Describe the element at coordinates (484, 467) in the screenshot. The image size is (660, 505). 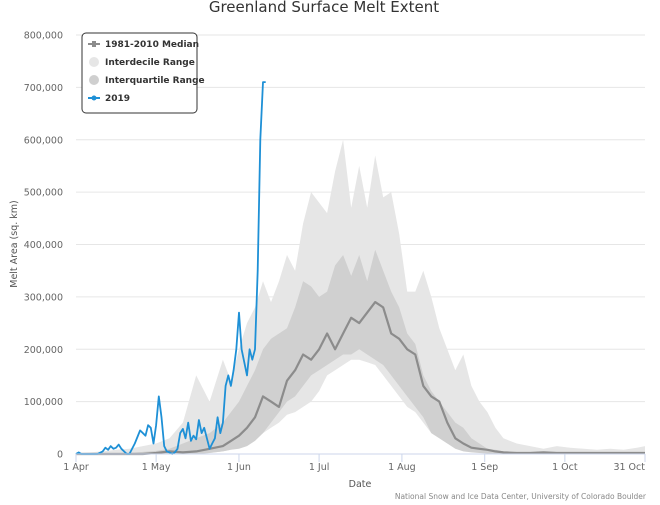
I see `x-tick-label: 1 Sep` at that location.